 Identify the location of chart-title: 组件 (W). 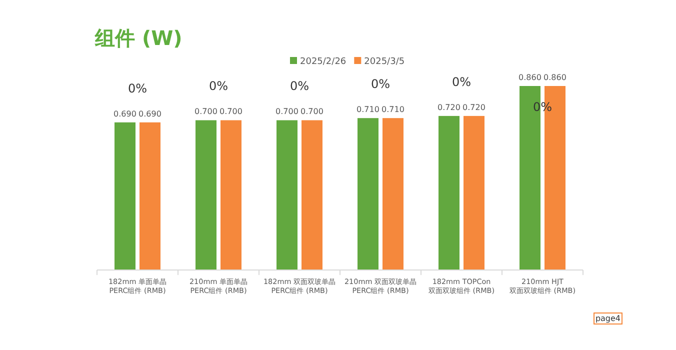
(138, 38).